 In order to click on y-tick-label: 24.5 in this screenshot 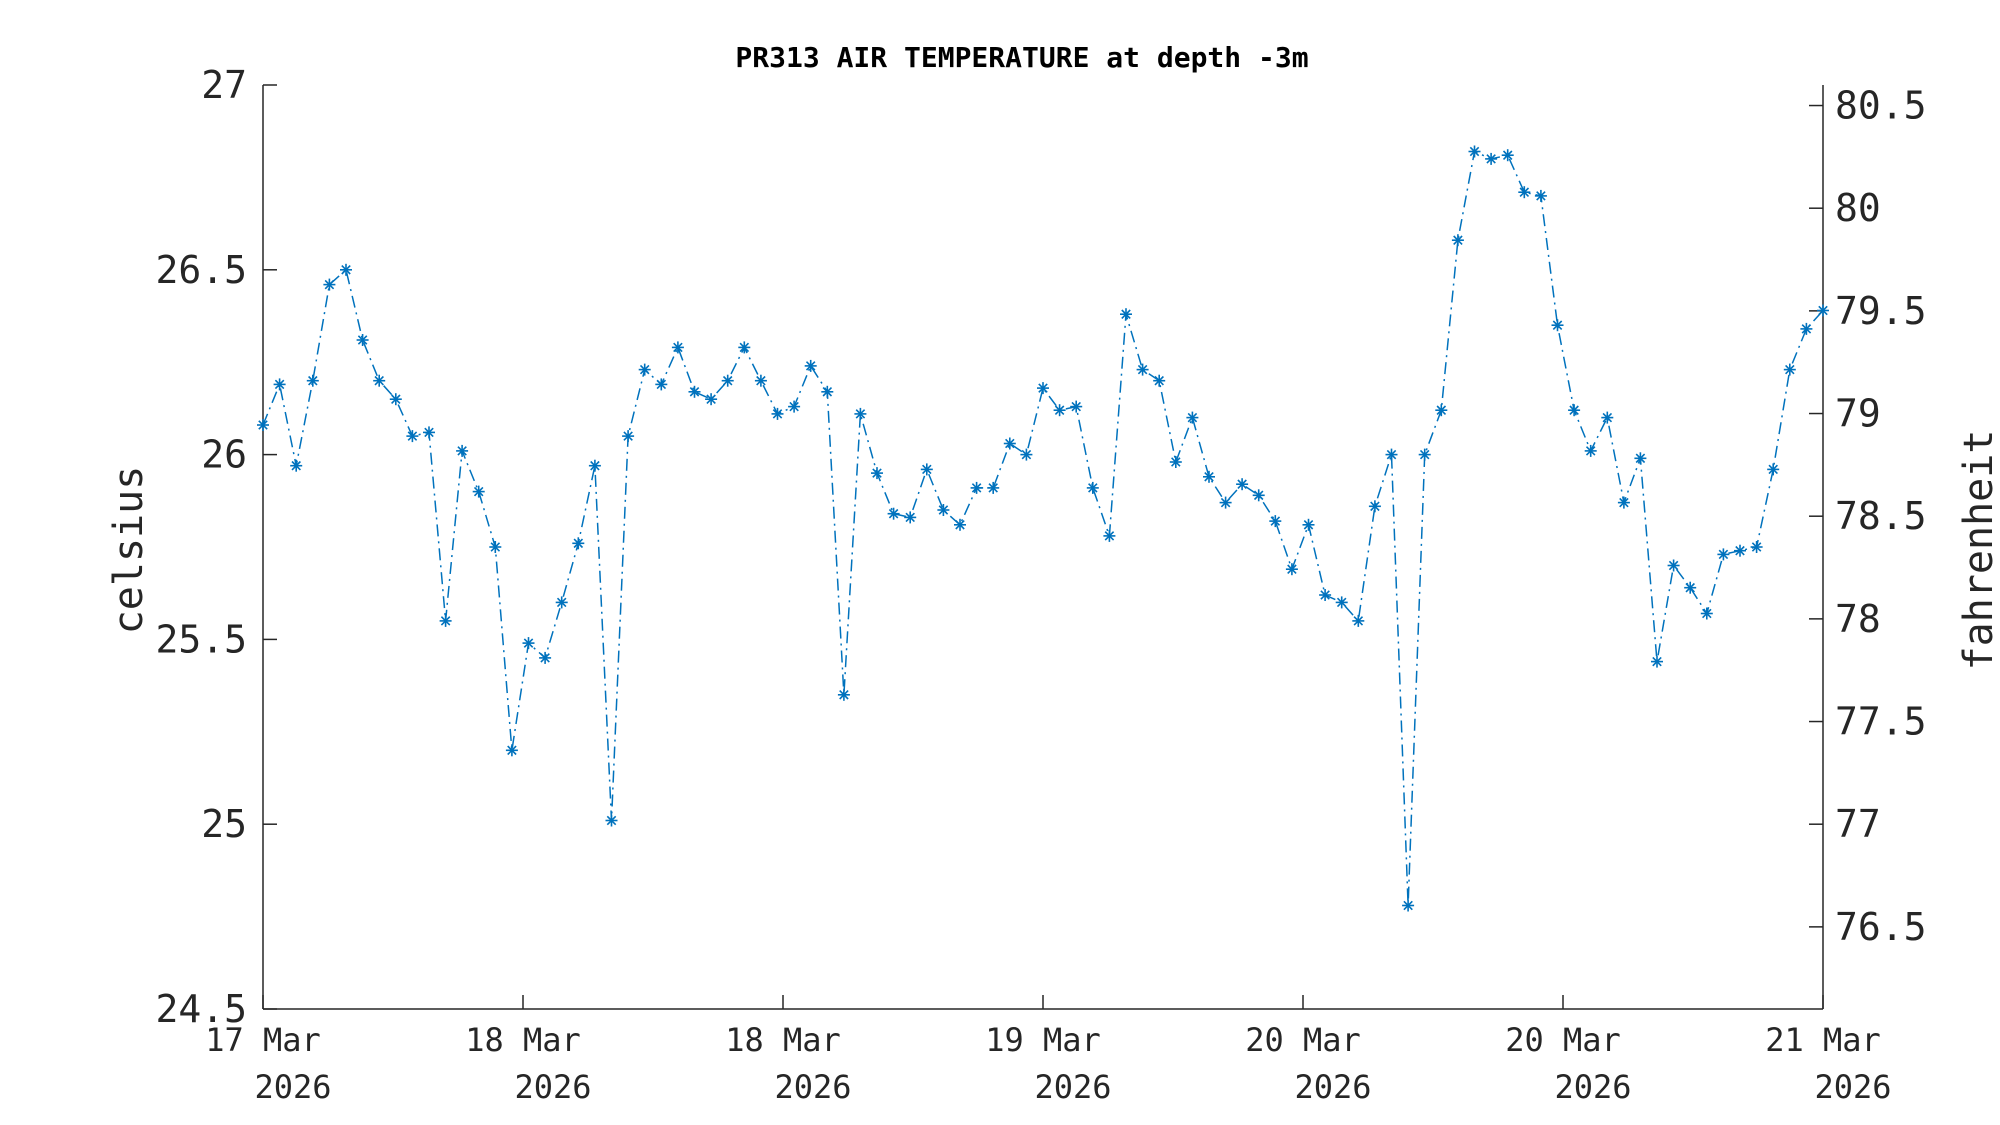, I will do `click(201, 1009)`.